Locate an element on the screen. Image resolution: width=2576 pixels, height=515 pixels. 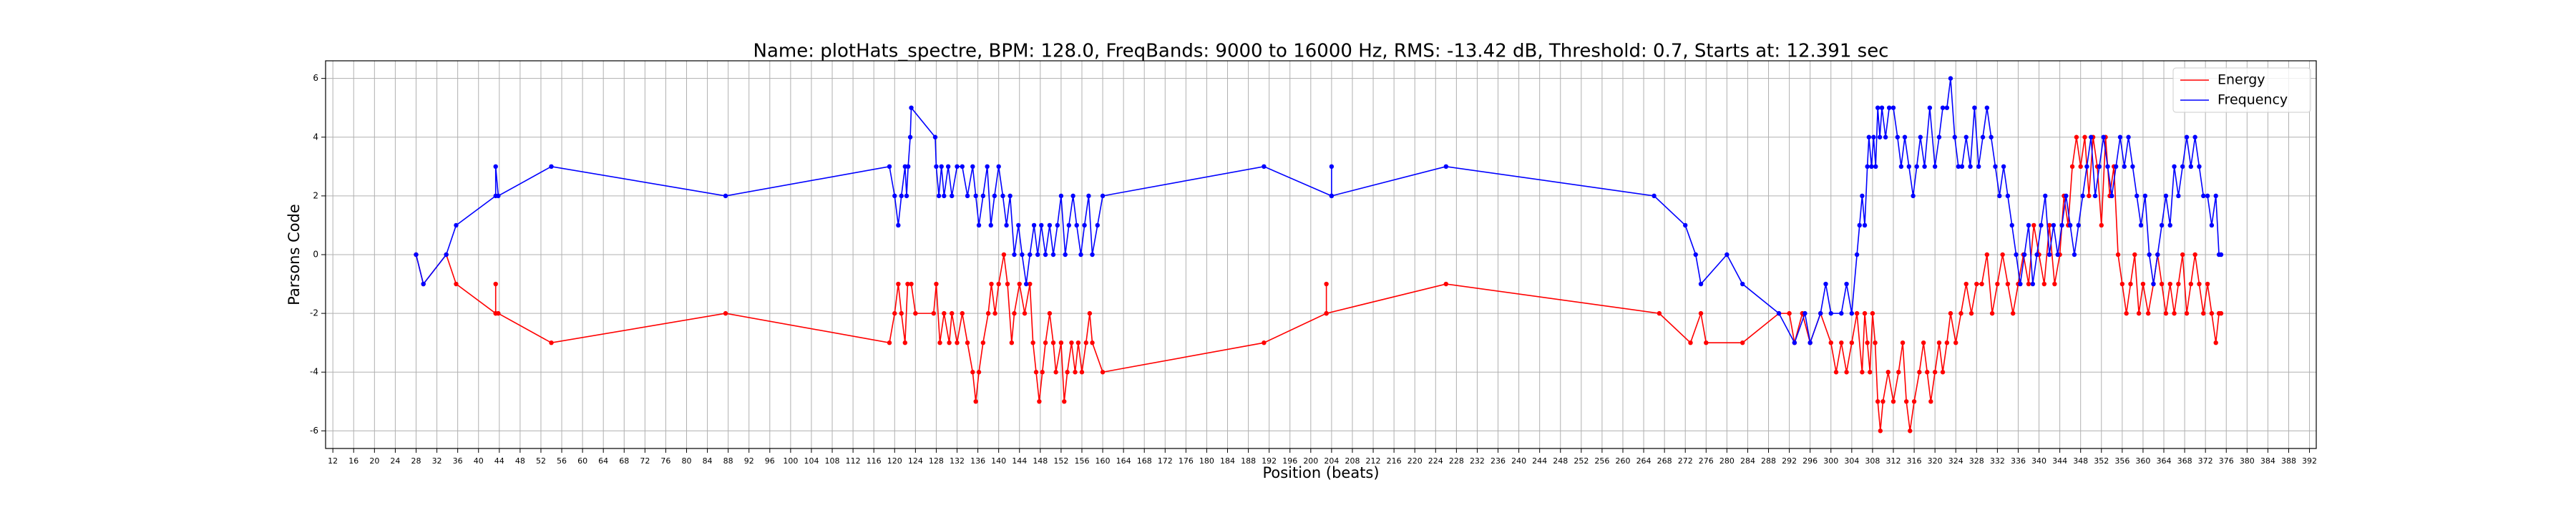
x-tick-label: 276 is located at coordinates (1707, 461).